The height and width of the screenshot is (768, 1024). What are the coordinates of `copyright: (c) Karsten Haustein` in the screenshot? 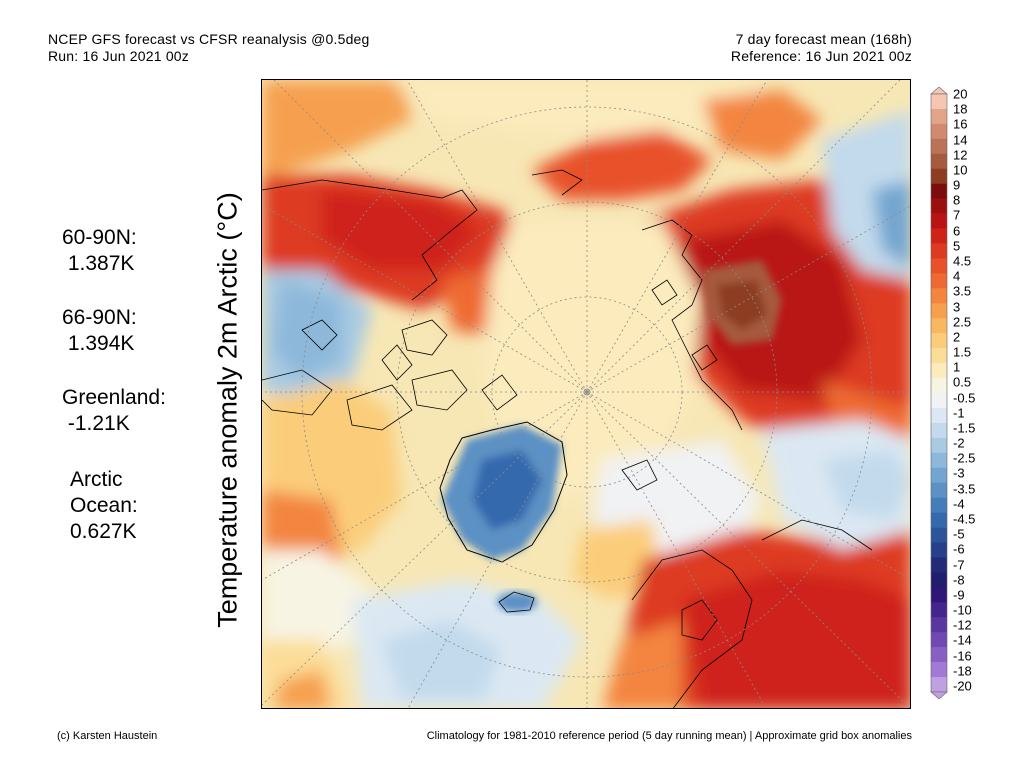 It's located at (107, 736).